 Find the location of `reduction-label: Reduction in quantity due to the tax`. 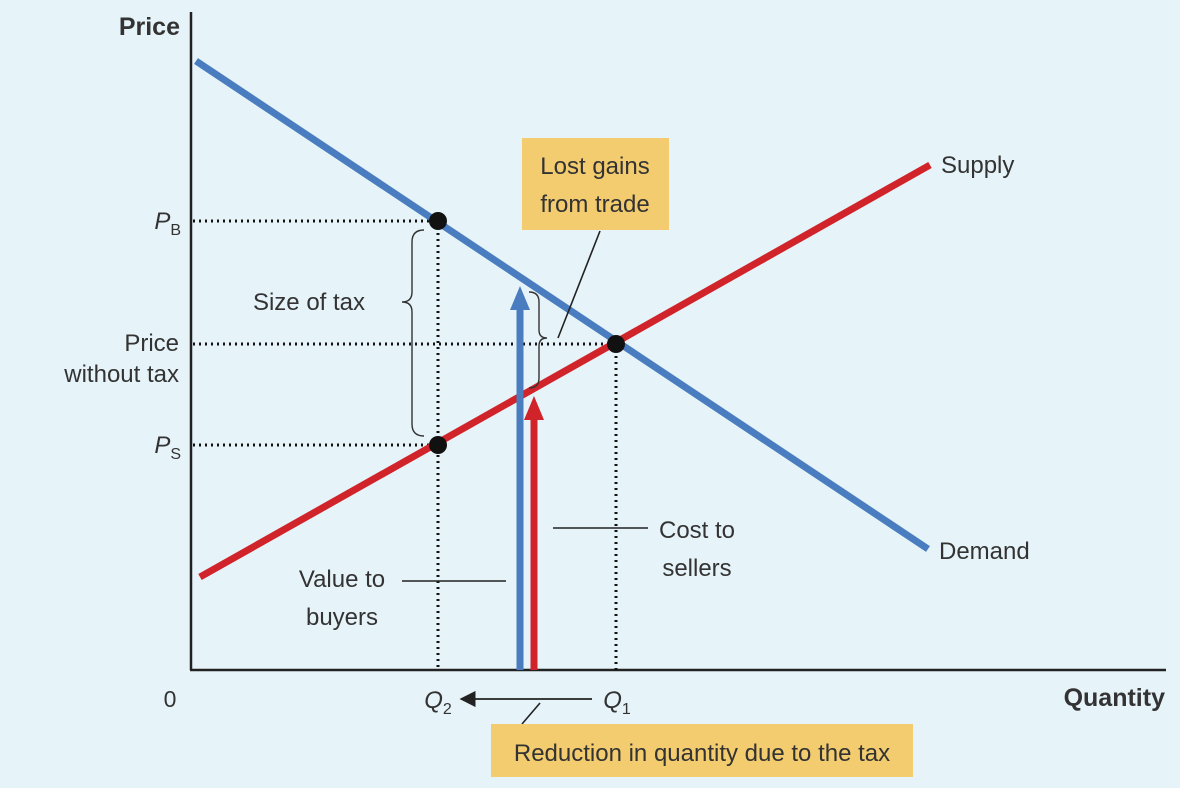

reduction-label: Reduction in quantity due to the tax is located at coordinates (702, 753).